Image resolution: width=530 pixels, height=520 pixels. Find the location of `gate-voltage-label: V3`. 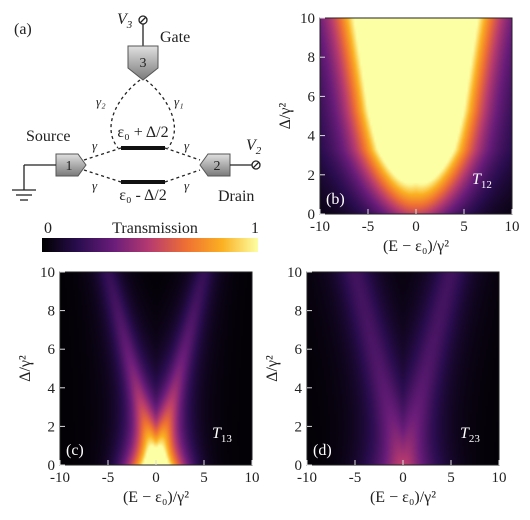

gate-voltage-label: V3 is located at coordinates (125, 21).